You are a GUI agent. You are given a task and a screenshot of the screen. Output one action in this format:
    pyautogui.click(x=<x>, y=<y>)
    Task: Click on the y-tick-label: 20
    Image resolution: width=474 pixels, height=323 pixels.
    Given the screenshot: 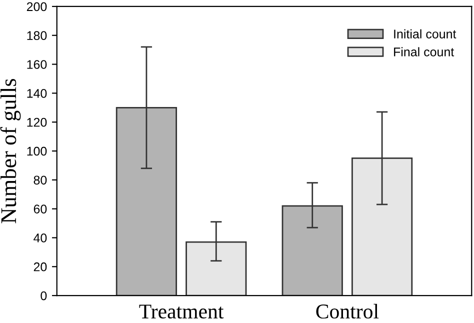 What is the action you would take?
    pyautogui.click(x=40, y=267)
    